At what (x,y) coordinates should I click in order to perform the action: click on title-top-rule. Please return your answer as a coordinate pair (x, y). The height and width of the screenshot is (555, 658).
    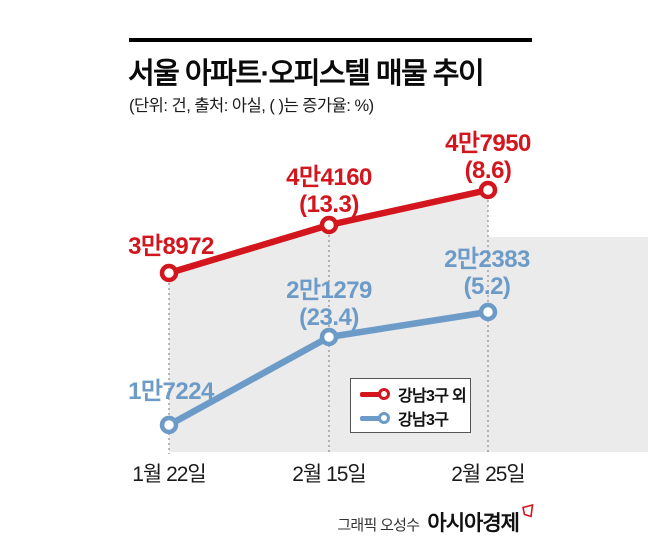
    Looking at the image, I should click on (330, 40).